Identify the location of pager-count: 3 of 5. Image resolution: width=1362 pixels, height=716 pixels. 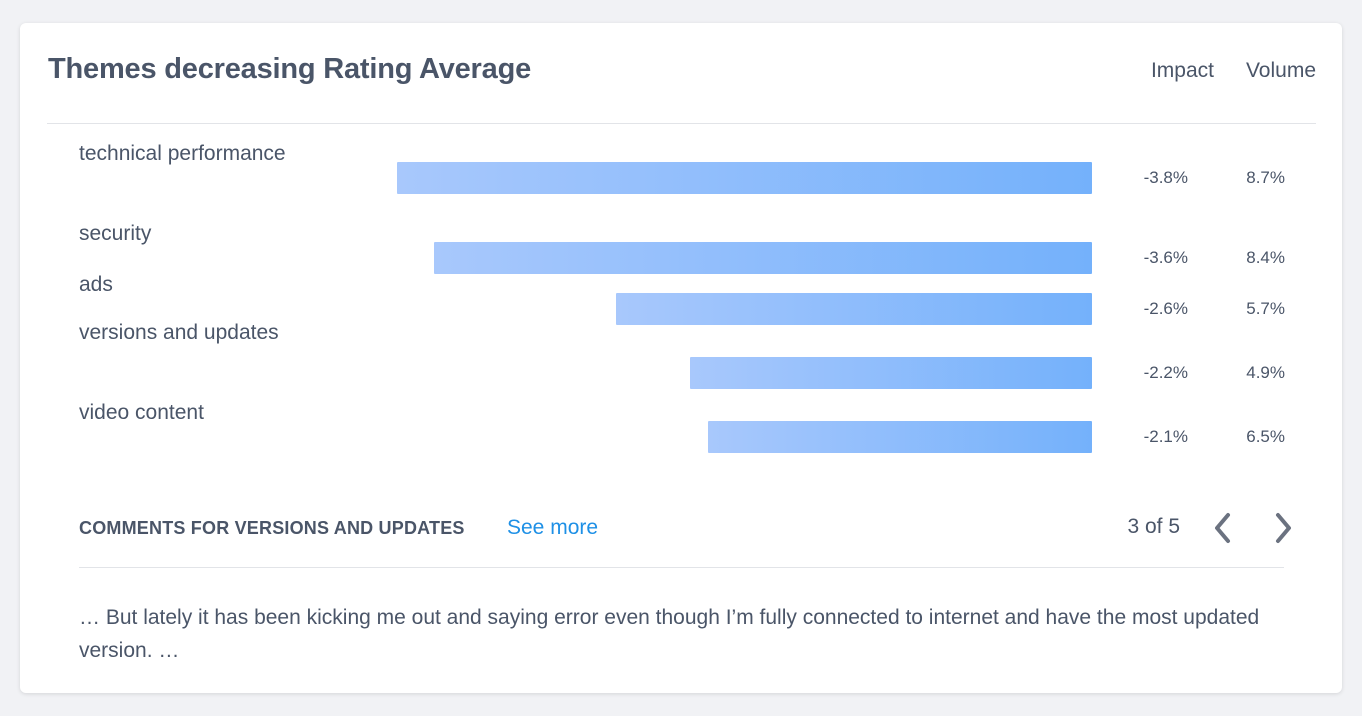
(1153, 526).